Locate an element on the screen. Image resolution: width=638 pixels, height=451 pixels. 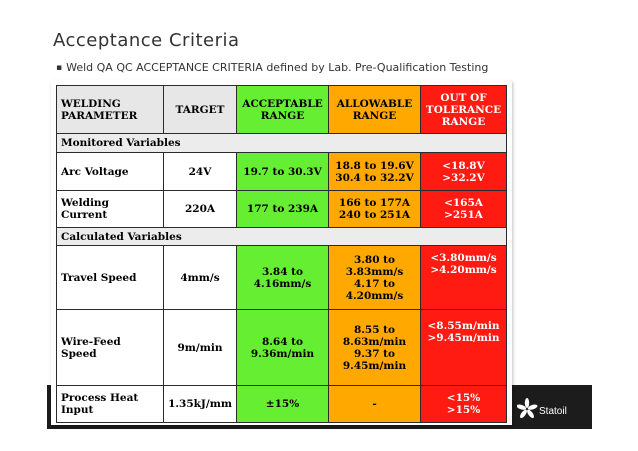
section-row-monitored: Monitored Variables is located at coordinates (281, 143).